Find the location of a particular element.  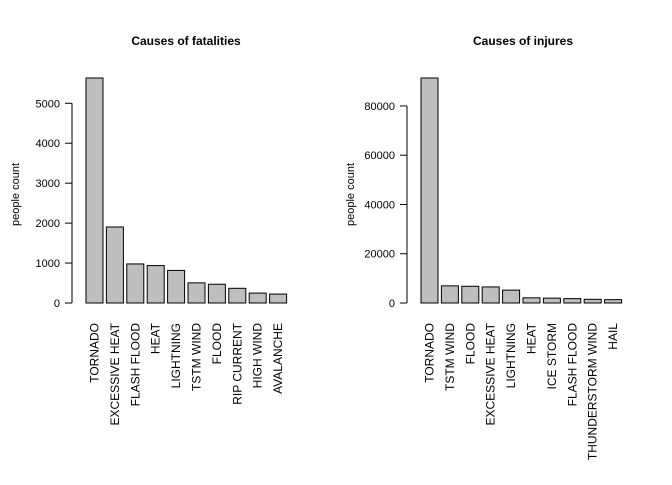

y-tick-label: 1000 is located at coordinates (48, 264).